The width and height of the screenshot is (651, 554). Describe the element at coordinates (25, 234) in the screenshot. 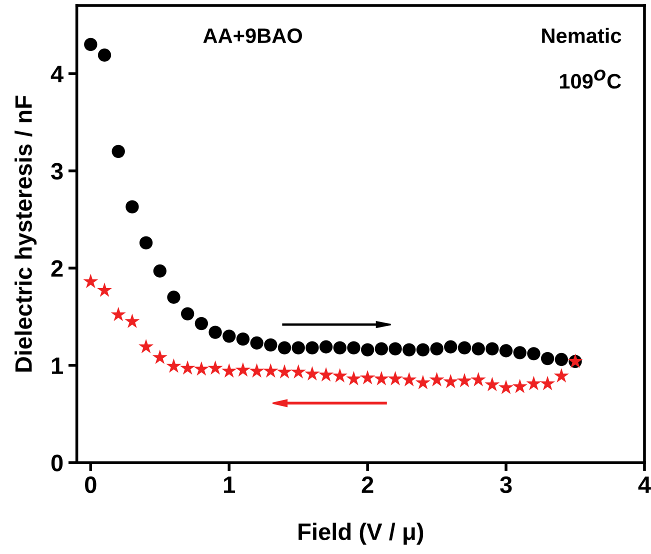

I see `y-axis-title: Dielectric hysteresis / nF` at that location.